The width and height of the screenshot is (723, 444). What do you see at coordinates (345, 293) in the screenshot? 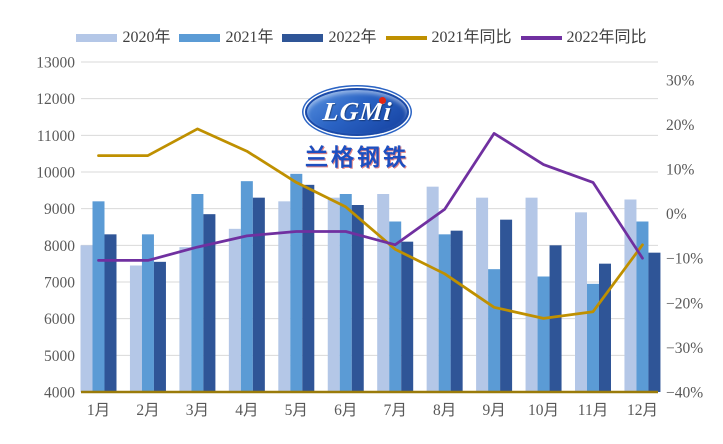
I see `bar-2021年-6月` at bounding box center [345, 293].